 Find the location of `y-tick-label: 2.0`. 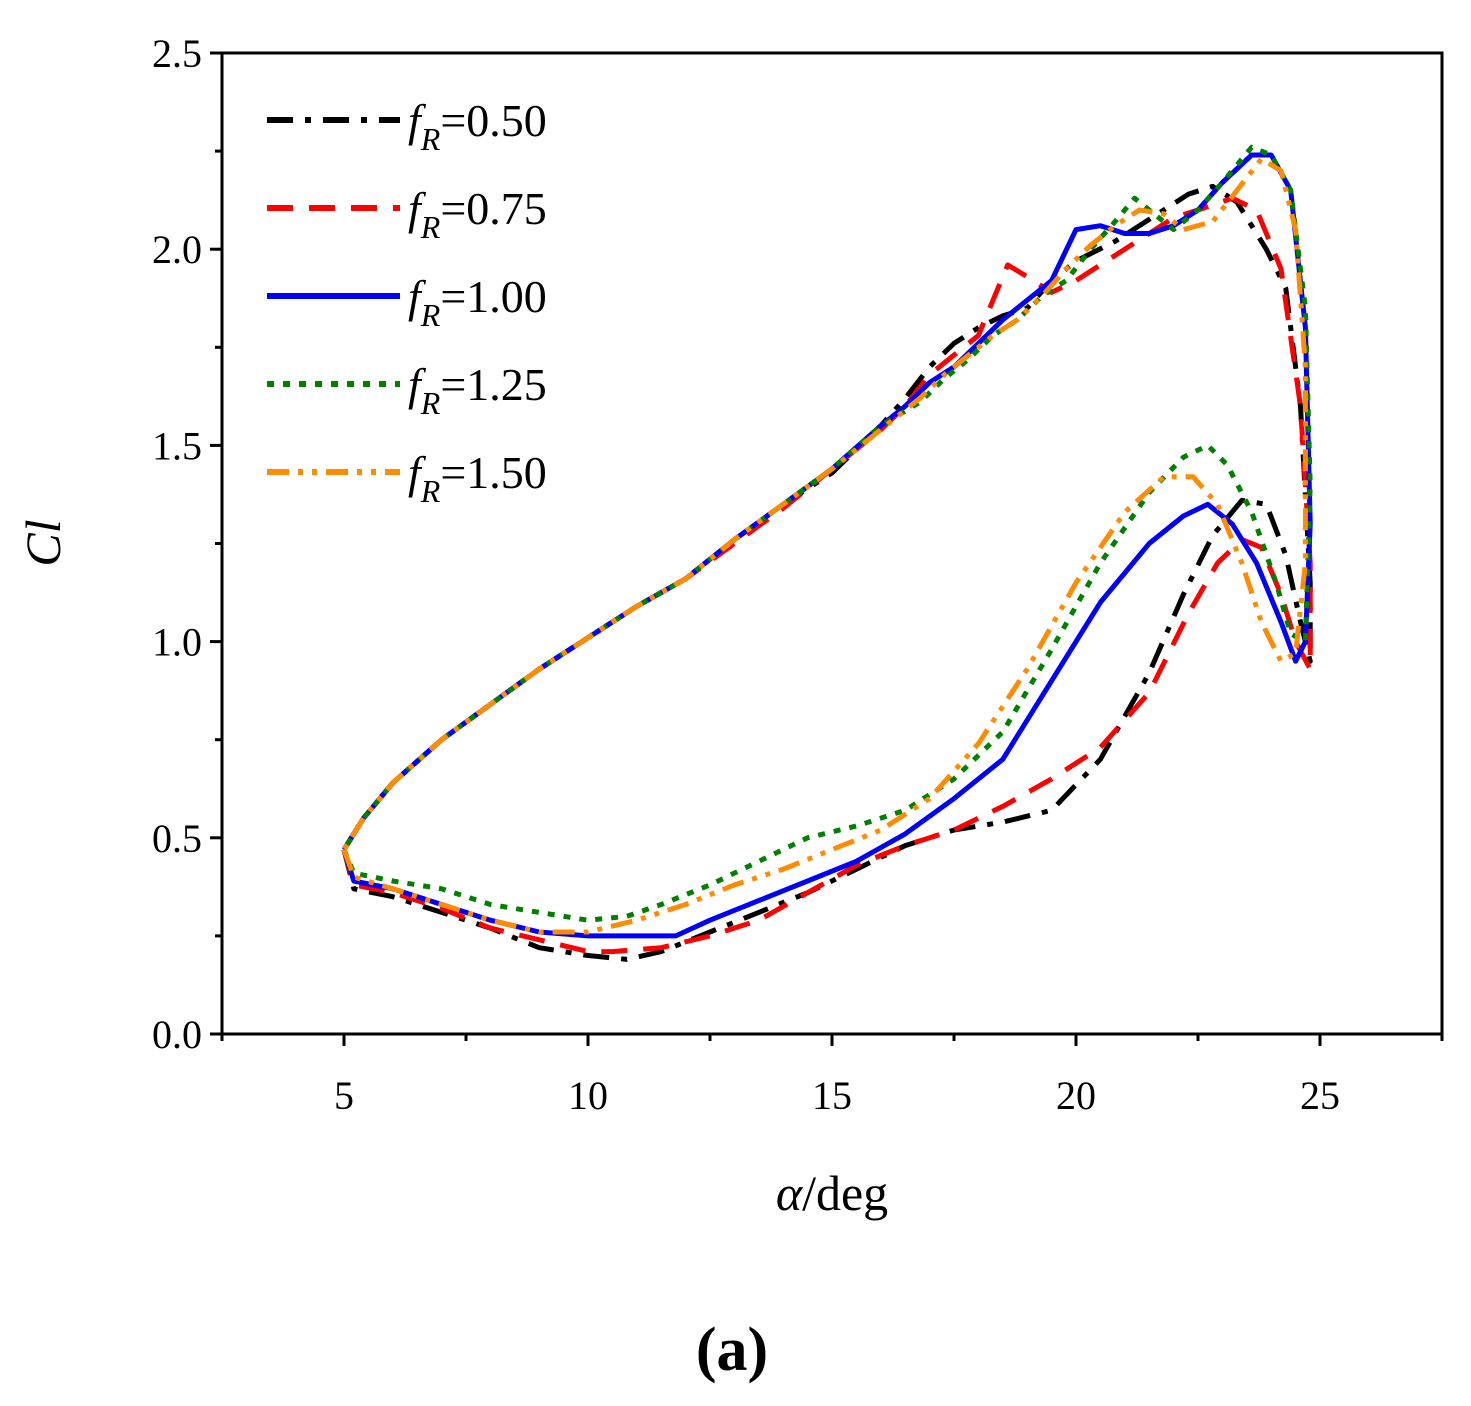

y-tick-label: 2.0 is located at coordinates (177, 249).